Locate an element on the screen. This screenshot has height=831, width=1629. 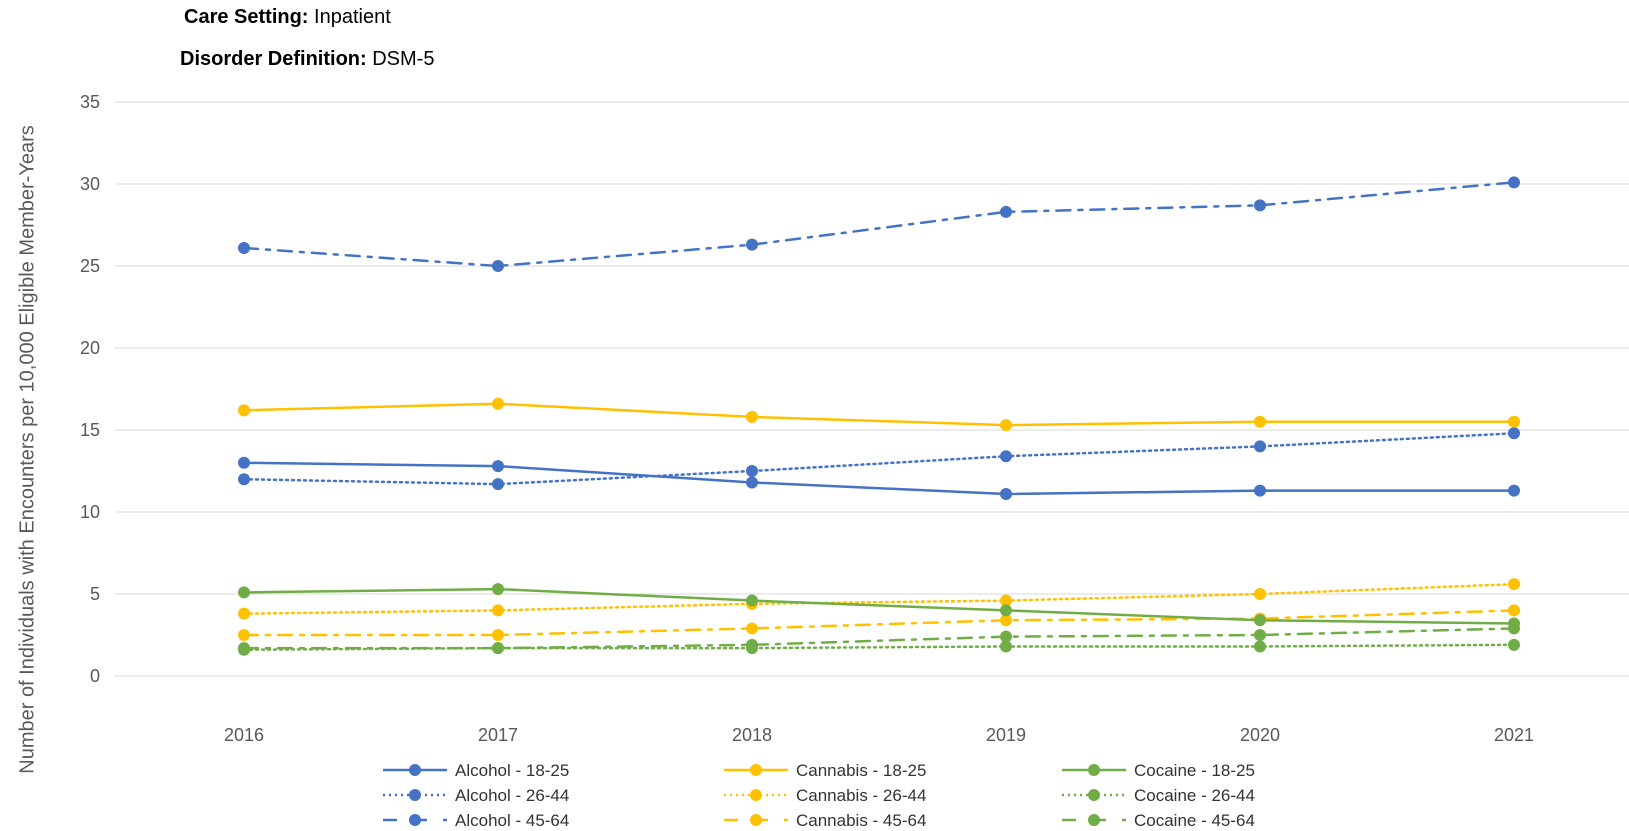
y-tick-label-25: 25 is located at coordinates (90, 266).